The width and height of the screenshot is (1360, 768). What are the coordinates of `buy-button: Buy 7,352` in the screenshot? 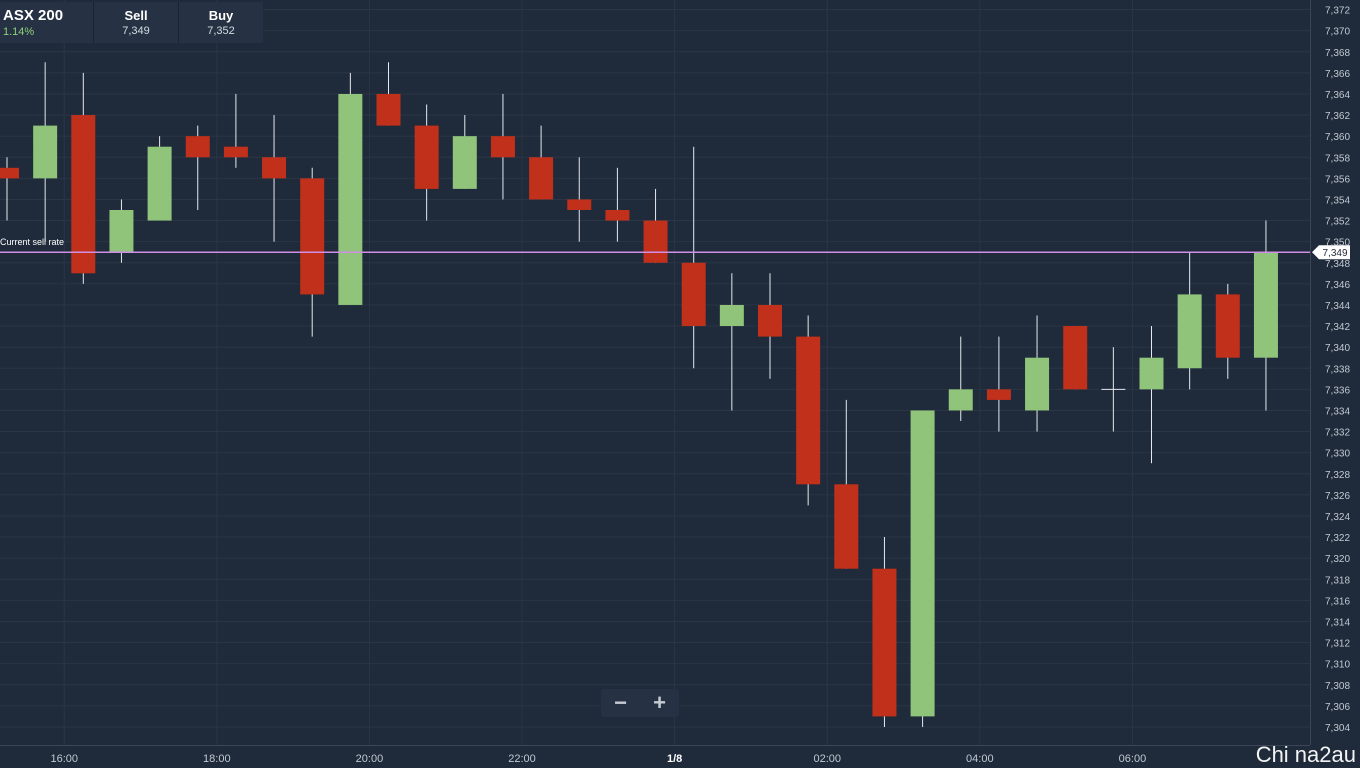 It's located at (221, 22).